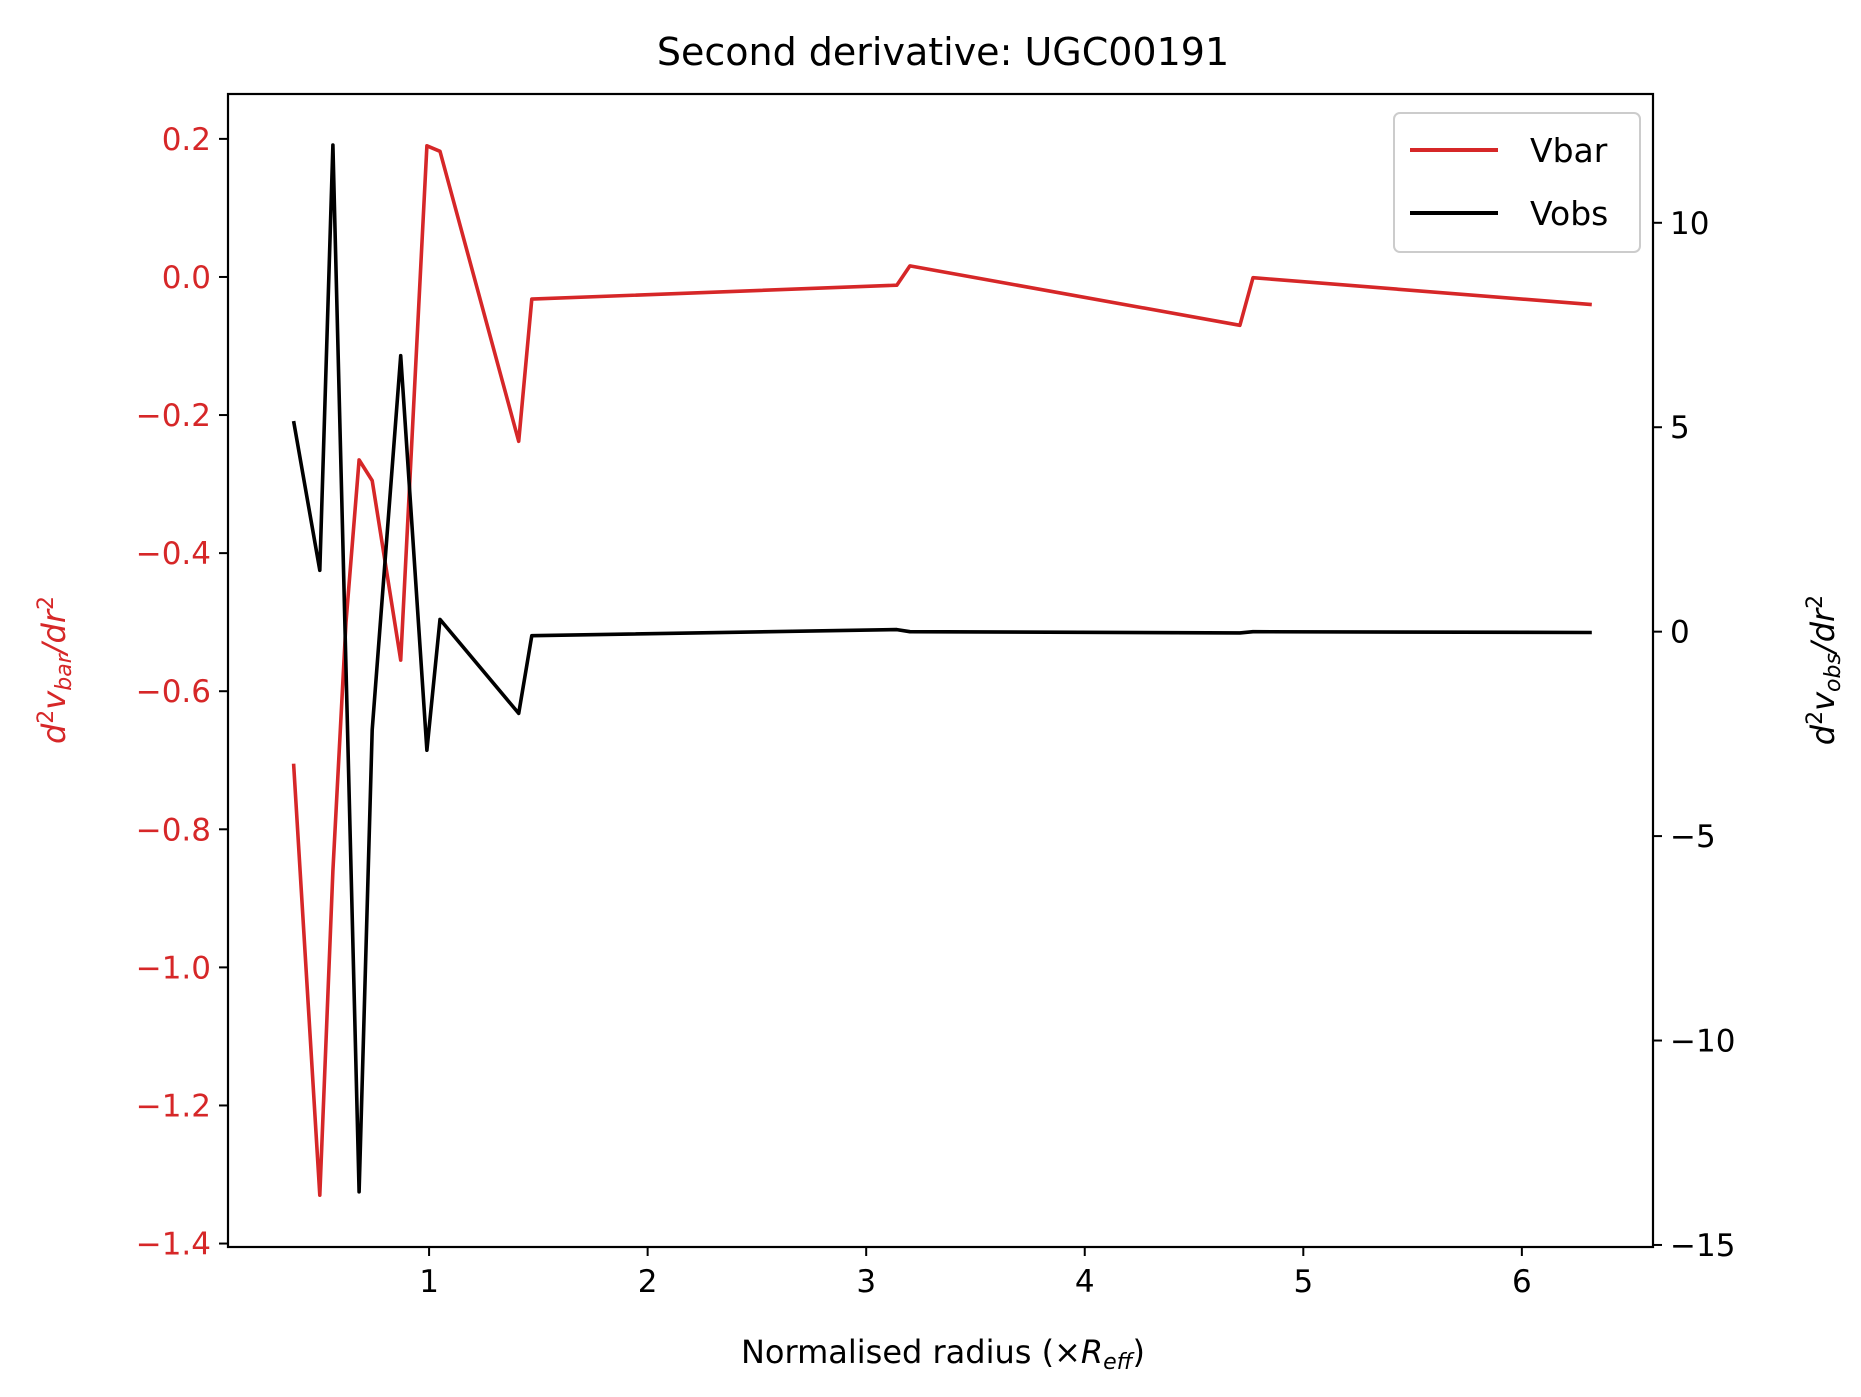 This screenshot has width=1861, height=1397. I want to click on x-tick-label: 5, so click(1303, 1282).